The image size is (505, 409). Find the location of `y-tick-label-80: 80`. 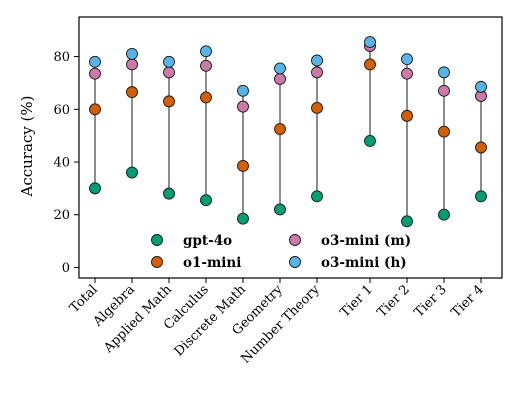

y-tick-label-80: 80 is located at coordinates (61, 57).